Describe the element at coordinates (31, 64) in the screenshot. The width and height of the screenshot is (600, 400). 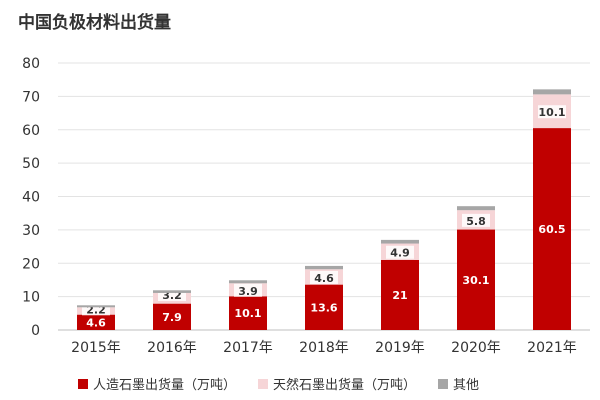
I see `y-tick-label: 80` at that location.